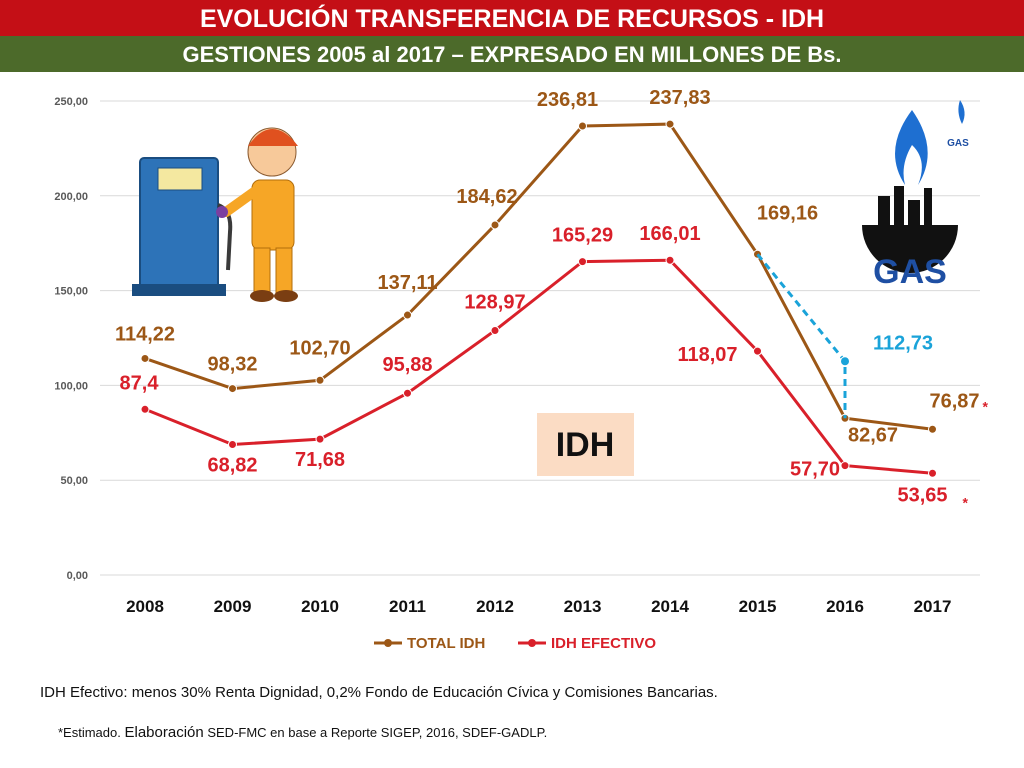  What do you see at coordinates (845, 361) in the screenshot?
I see `alt-2016-point` at bounding box center [845, 361].